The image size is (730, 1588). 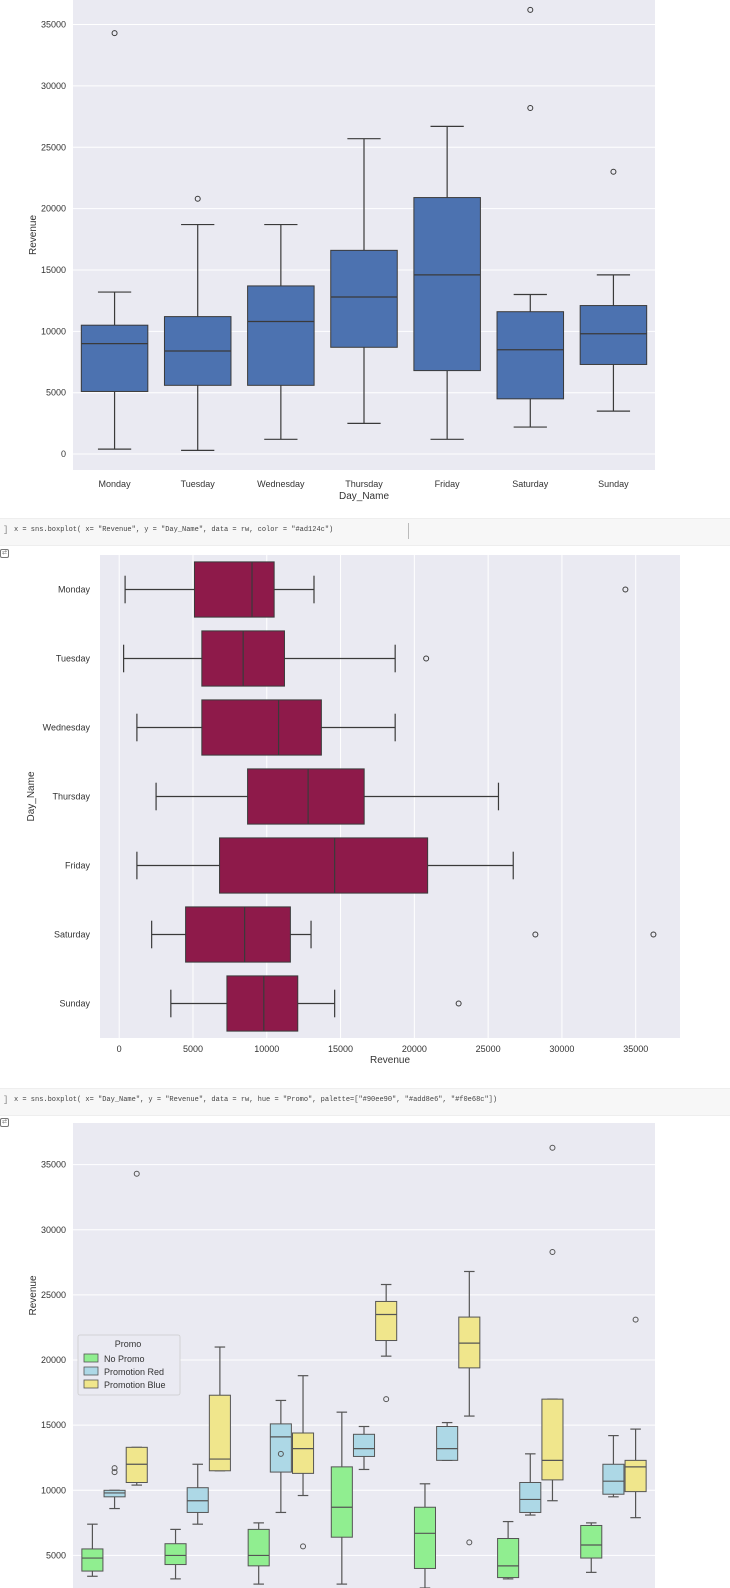 I want to click on x-tick-label: 25000, so click(x=488, y=1049).